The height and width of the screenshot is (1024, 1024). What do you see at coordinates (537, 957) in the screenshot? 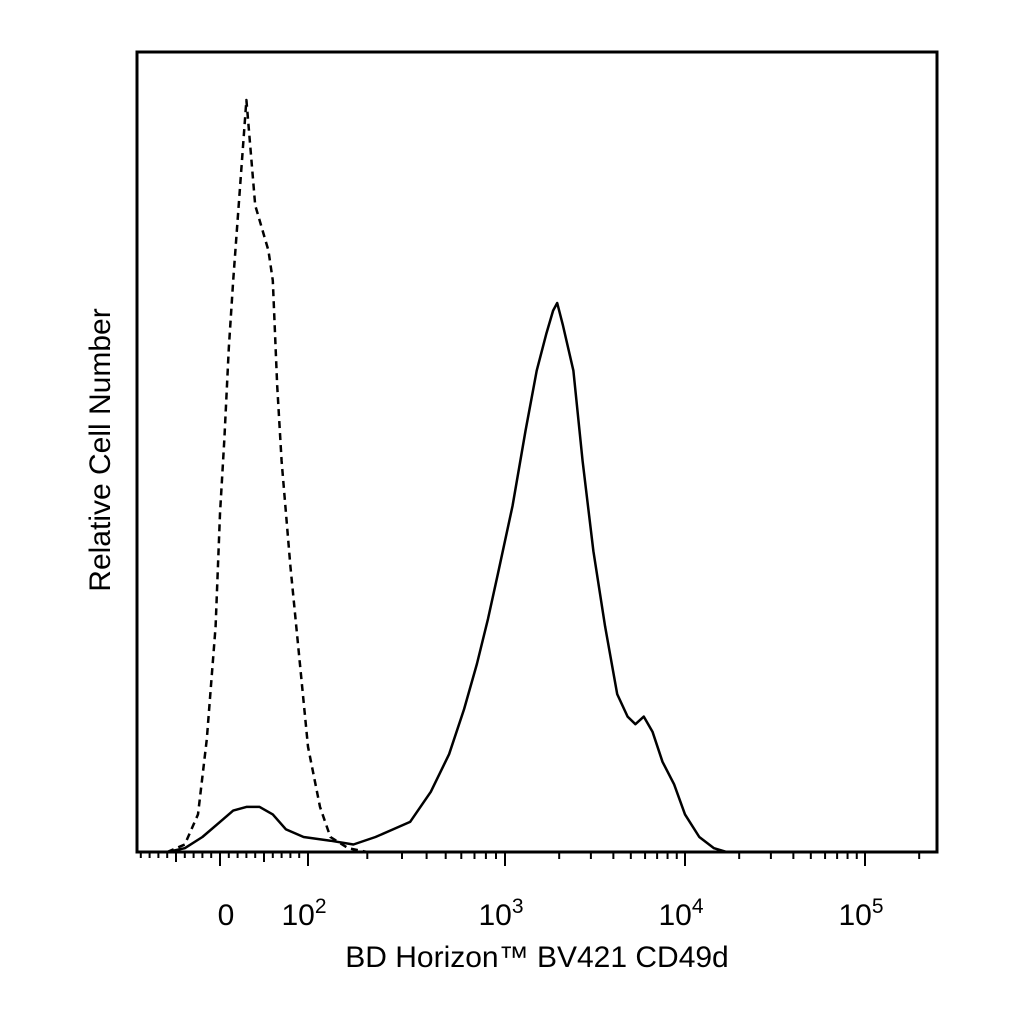
I see `x-axis-label: BD Horizon™ BV421 CD49d` at bounding box center [537, 957].